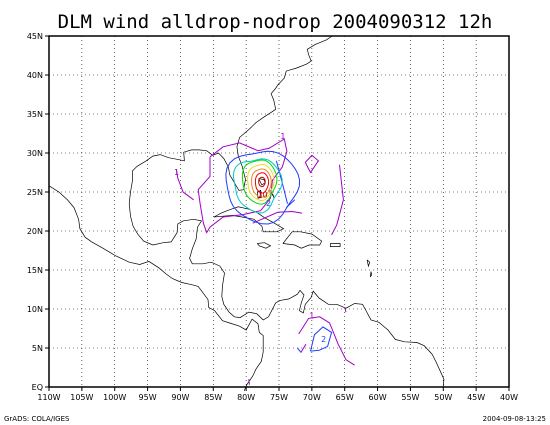 Image resolution: width=550 pixels, height=425 pixels. What do you see at coordinates (443, 397) in the screenshot?
I see `lon-label: 50W` at bounding box center [443, 397].